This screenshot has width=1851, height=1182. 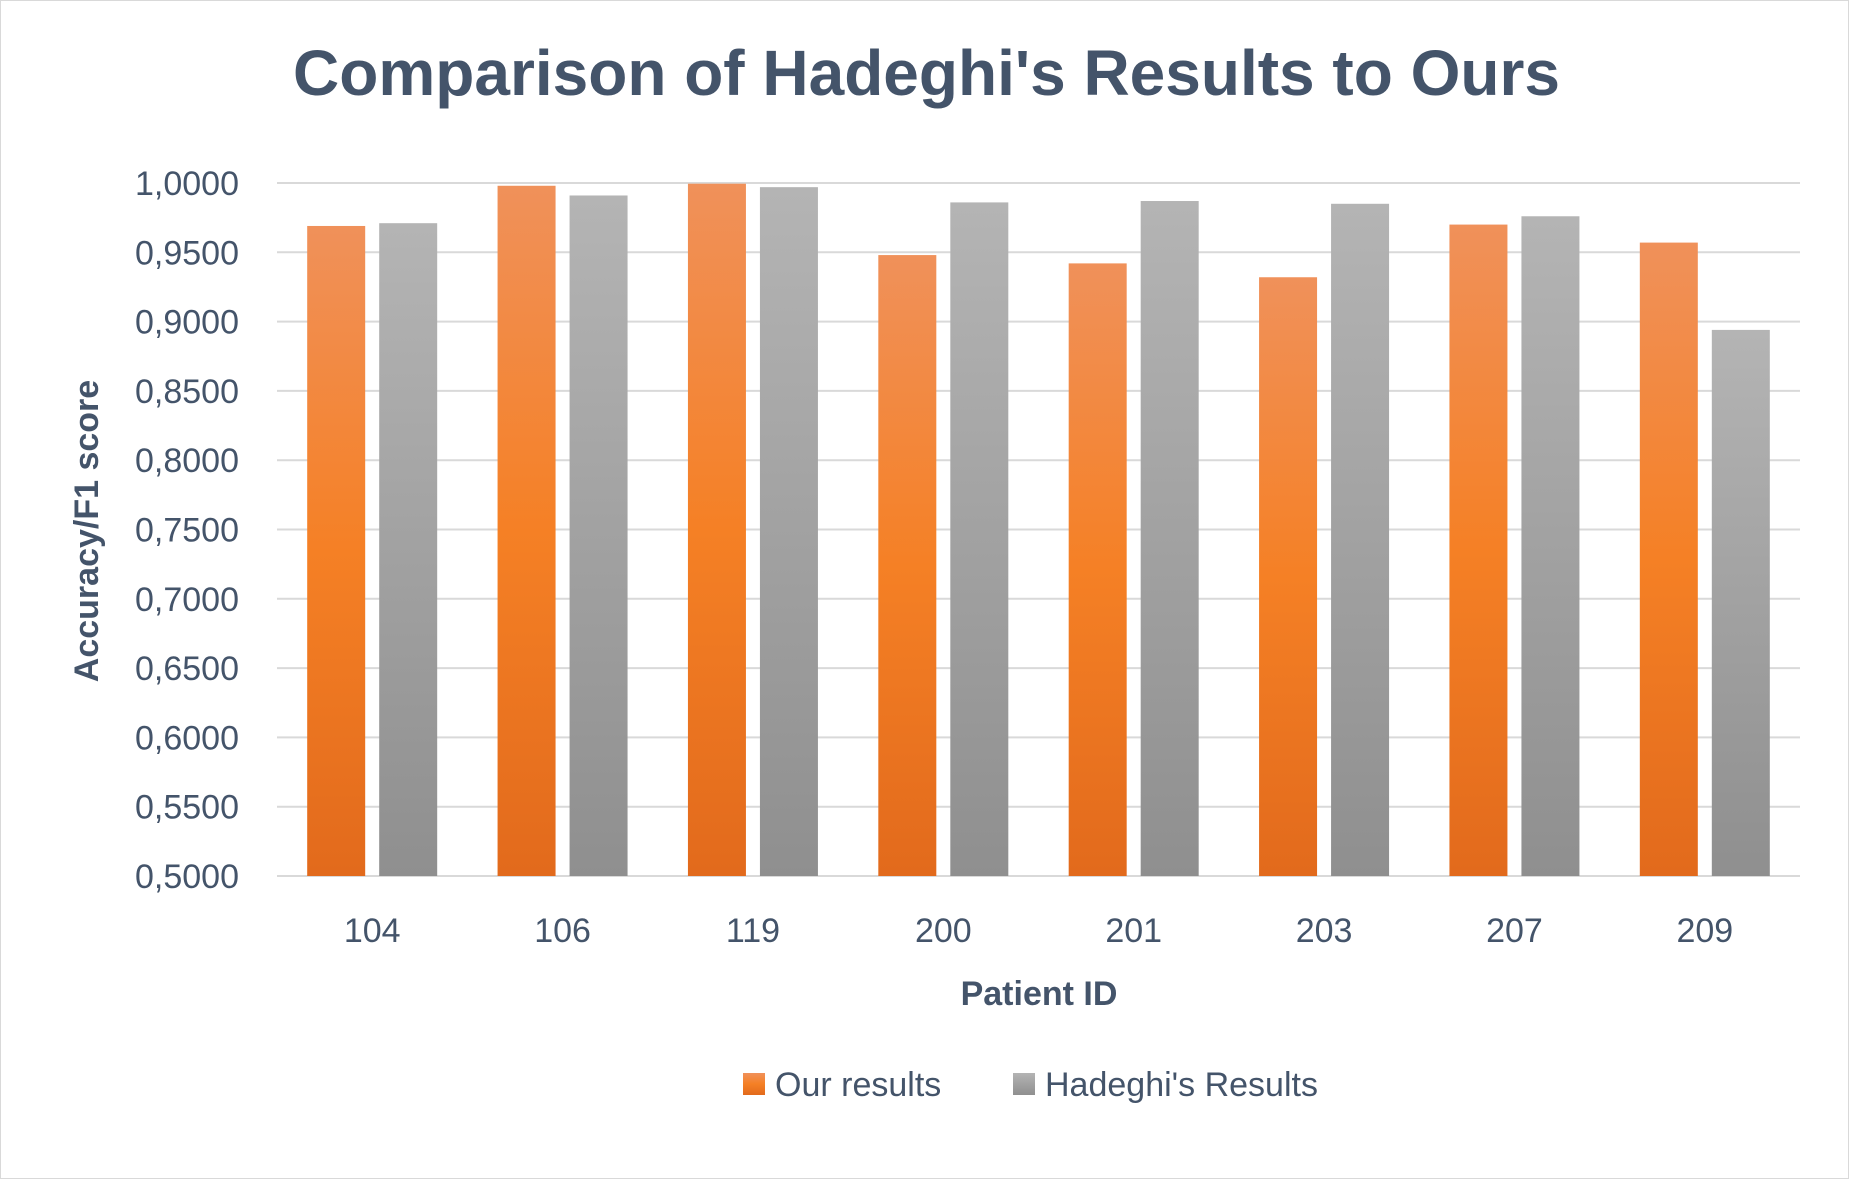 What do you see at coordinates (562, 931) in the screenshot?
I see `x-tick-label: 106` at bounding box center [562, 931].